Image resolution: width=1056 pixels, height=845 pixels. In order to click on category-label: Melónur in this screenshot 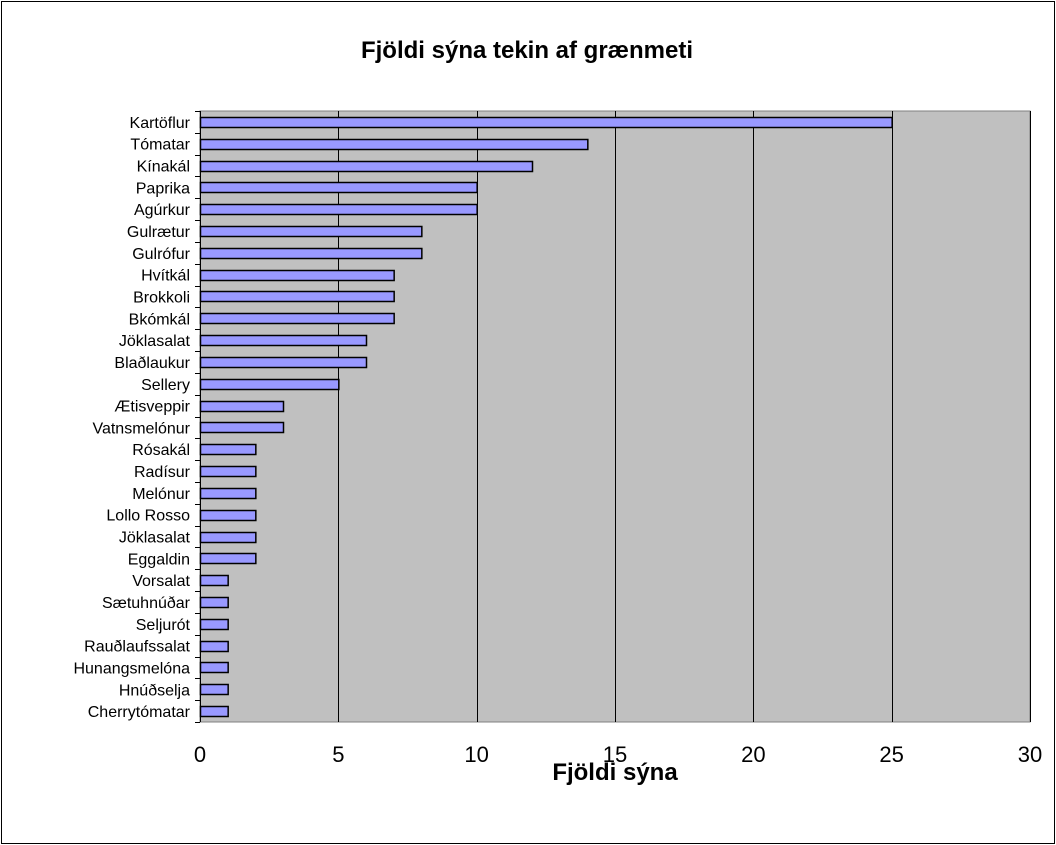, I will do `click(161, 494)`.